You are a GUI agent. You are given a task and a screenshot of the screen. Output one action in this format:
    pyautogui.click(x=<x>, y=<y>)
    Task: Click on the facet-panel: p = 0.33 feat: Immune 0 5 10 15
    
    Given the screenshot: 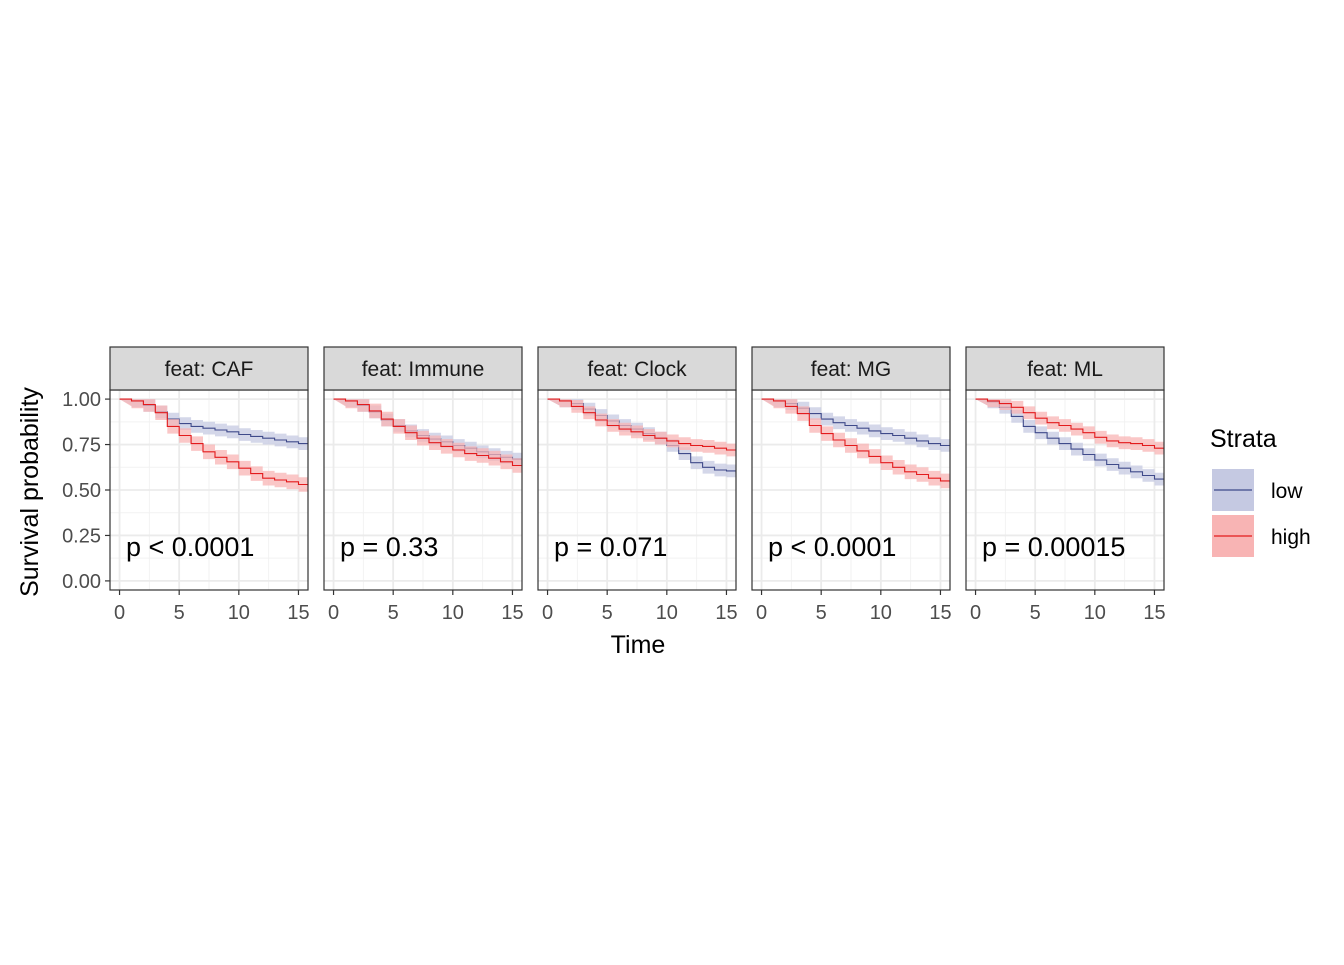 What is the action you would take?
    pyautogui.click(x=423, y=485)
    